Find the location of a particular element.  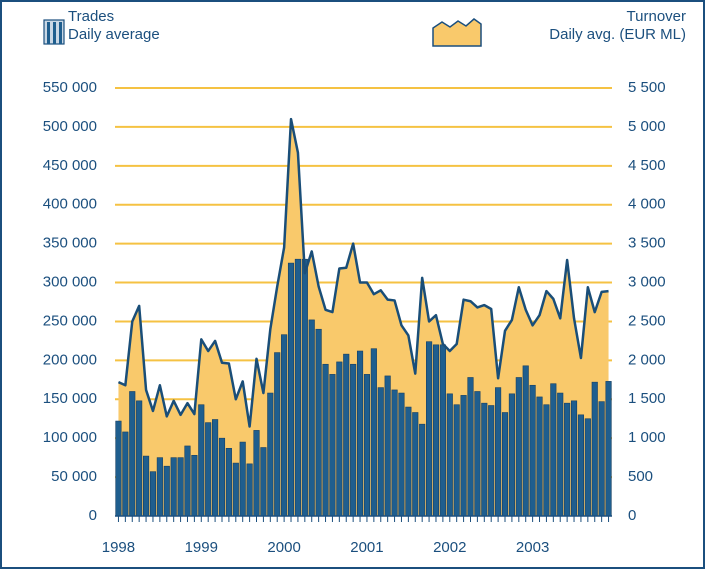

y2-tick-label: 4 000 is located at coordinates (647, 204).